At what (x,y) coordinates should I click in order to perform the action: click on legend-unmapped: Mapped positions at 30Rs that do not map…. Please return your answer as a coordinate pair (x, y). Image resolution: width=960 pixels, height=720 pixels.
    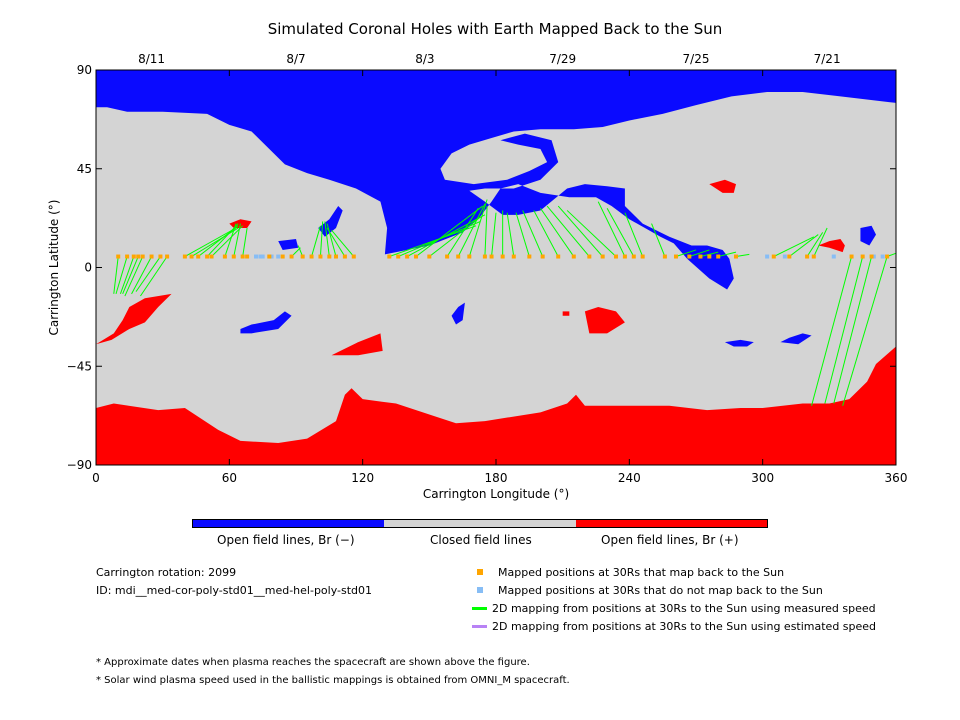
    Looking at the image, I should click on (650, 590).